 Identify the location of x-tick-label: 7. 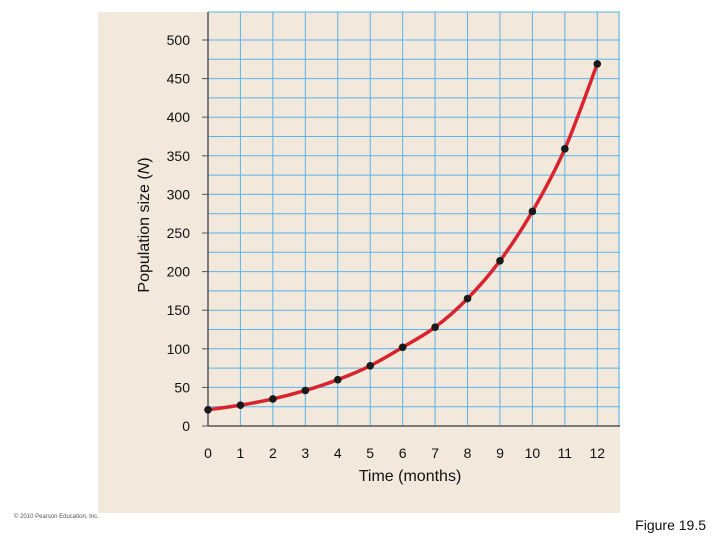
(435, 453).